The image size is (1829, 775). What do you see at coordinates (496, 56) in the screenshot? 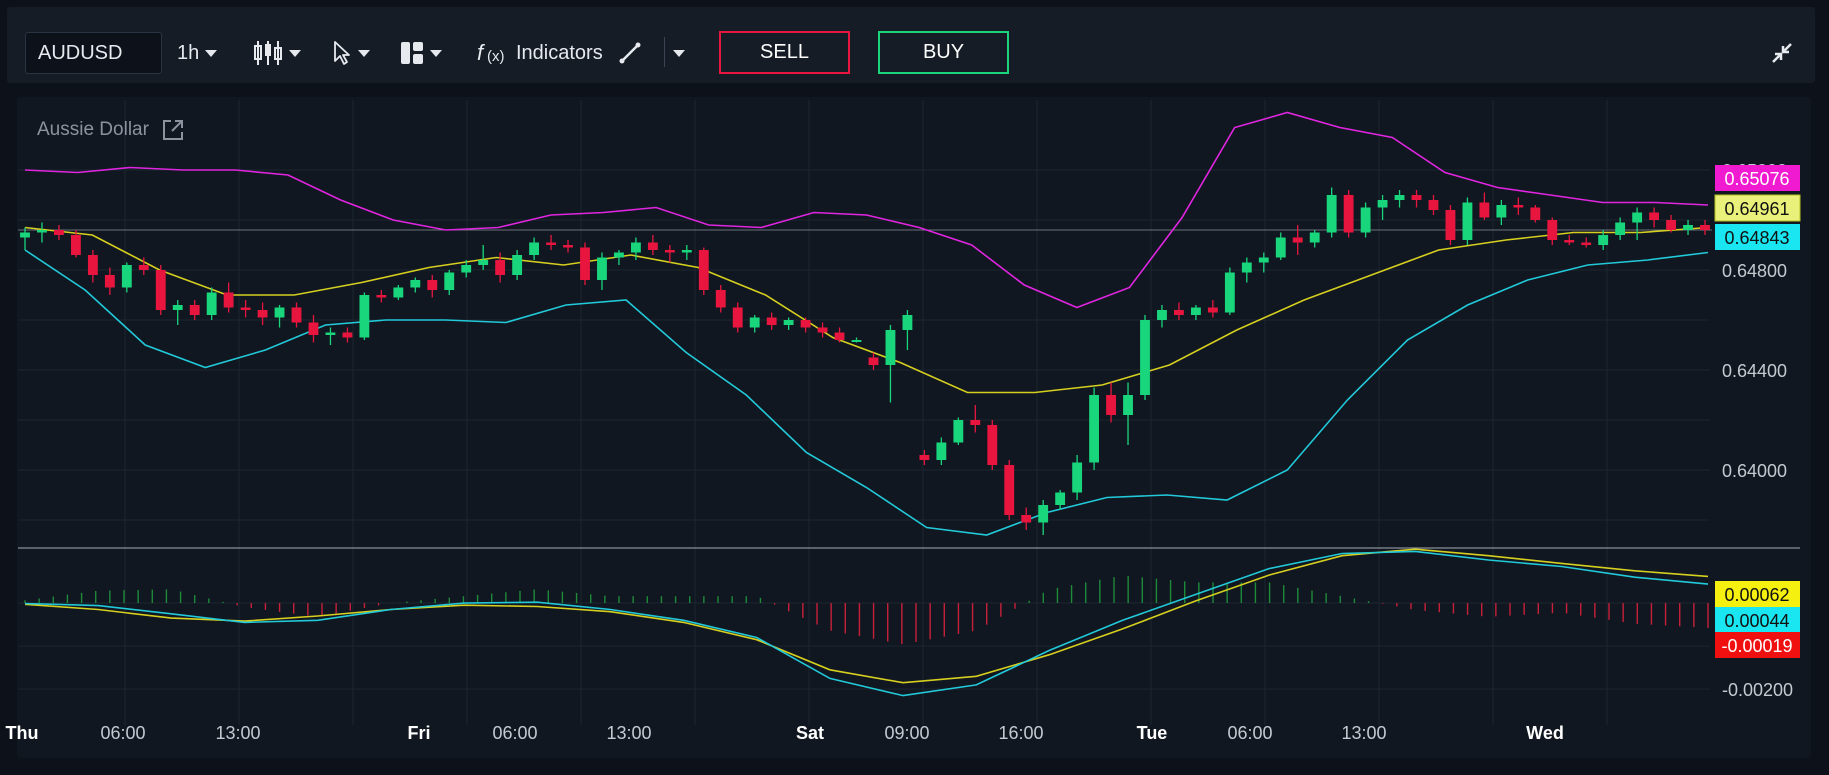
I see `svg-text: (x)` at bounding box center [496, 56].